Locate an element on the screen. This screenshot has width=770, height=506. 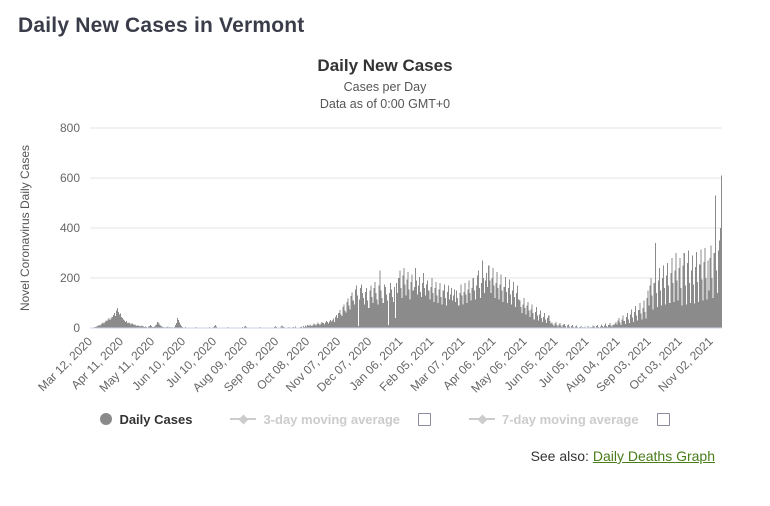
chart-subtitle-data-asof: Data as of 0:00 GMT+0 is located at coordinates (385, 104).